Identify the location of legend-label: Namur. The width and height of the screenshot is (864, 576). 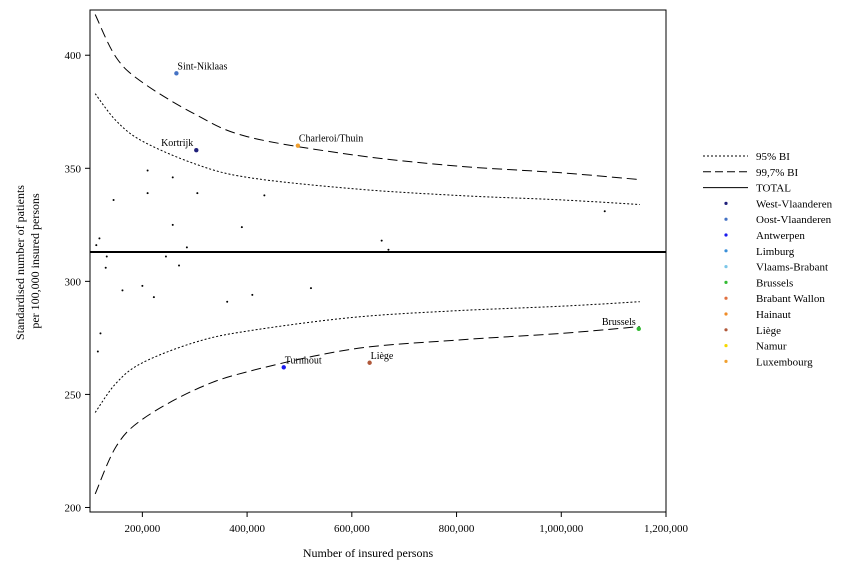
(771, 347).